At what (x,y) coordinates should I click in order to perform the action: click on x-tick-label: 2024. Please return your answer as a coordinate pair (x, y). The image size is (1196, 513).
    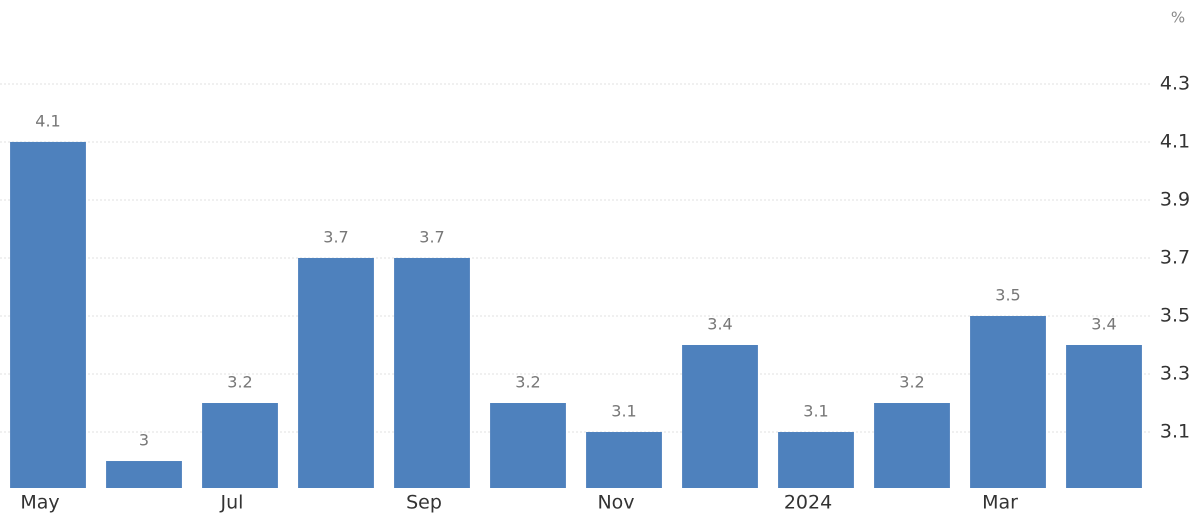
    Looking at the image, I should click on (808, 502).